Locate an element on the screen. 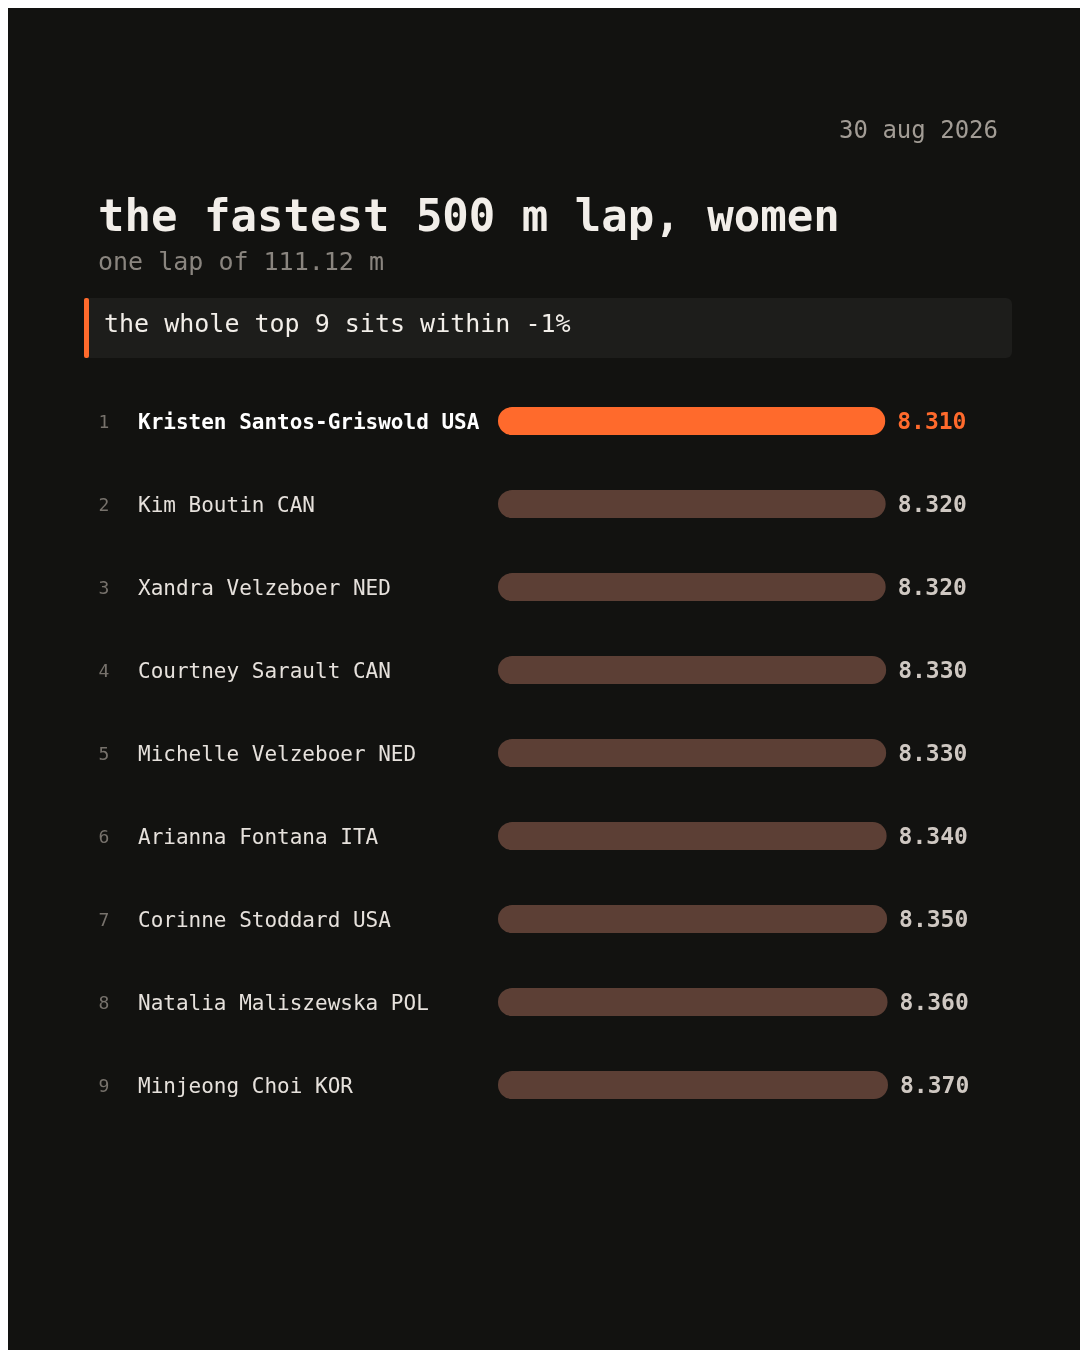 This screenshot has width=1080, height=1350. text: 6 is located at coordinates (104, 836).